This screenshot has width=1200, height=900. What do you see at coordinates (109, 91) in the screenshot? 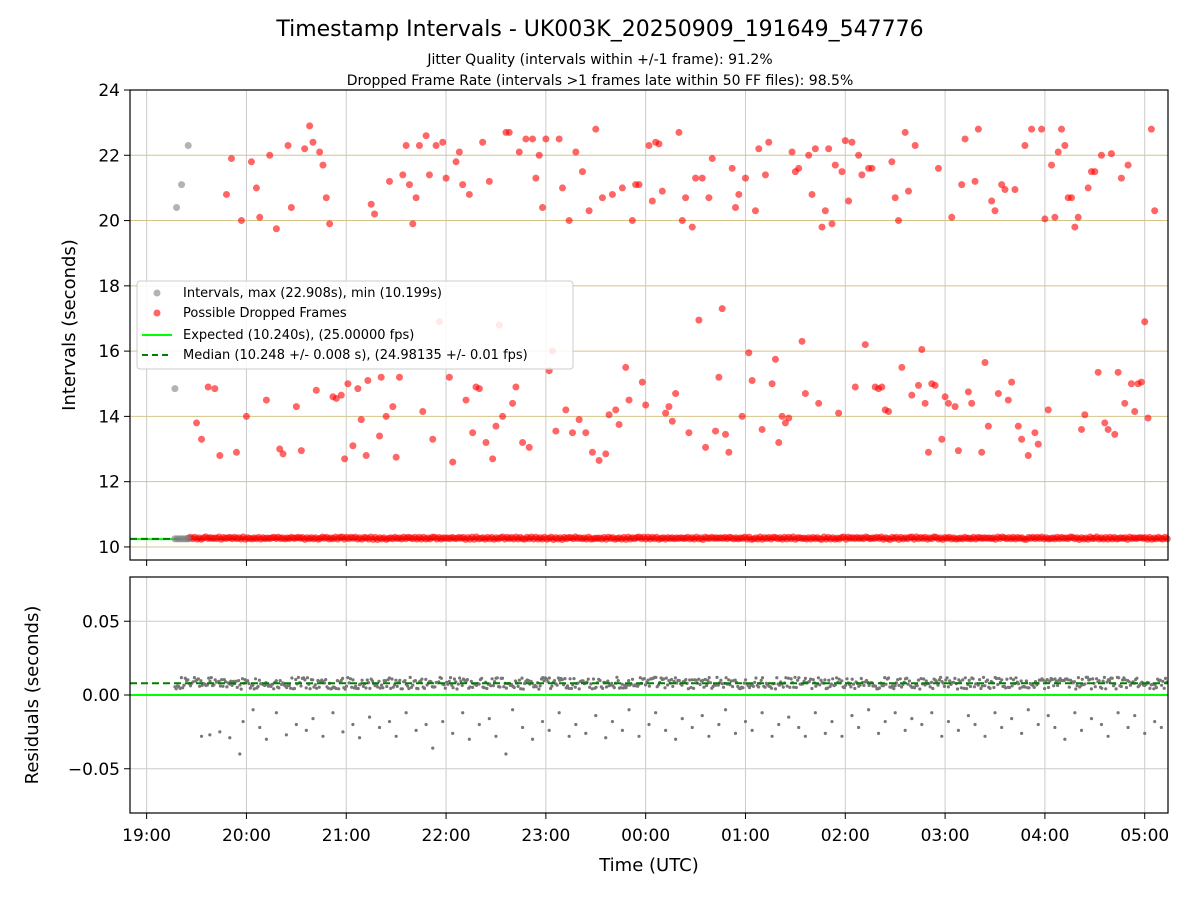
I see `top-y-tick-label: 24` at bounding box center [109, 91].